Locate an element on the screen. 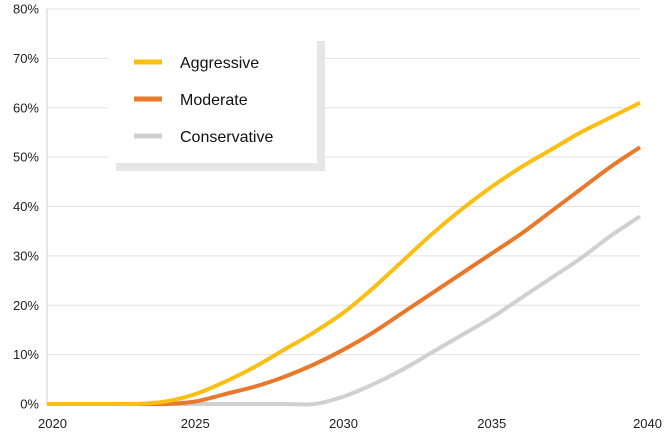  x-axis-ticks: 2020 2025 2030 2035 2040 is located at coordinates (350, 423).